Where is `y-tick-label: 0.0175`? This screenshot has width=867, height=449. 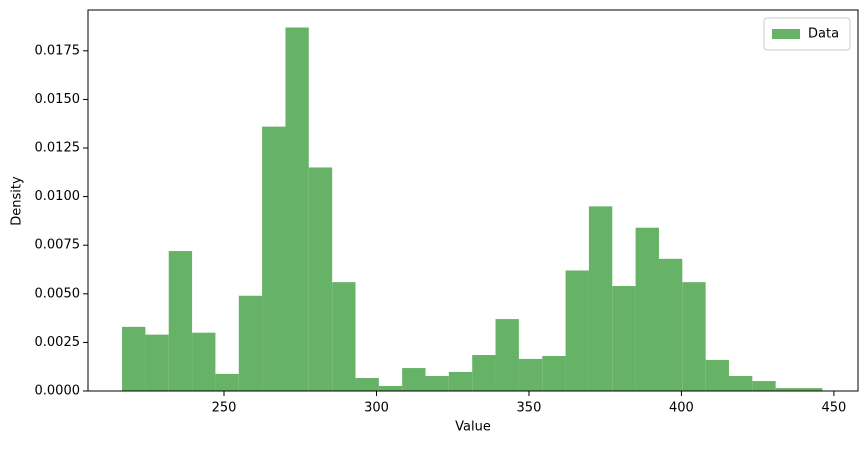 y-tick-label: 0.0175 is located at coordinates (58, 50).